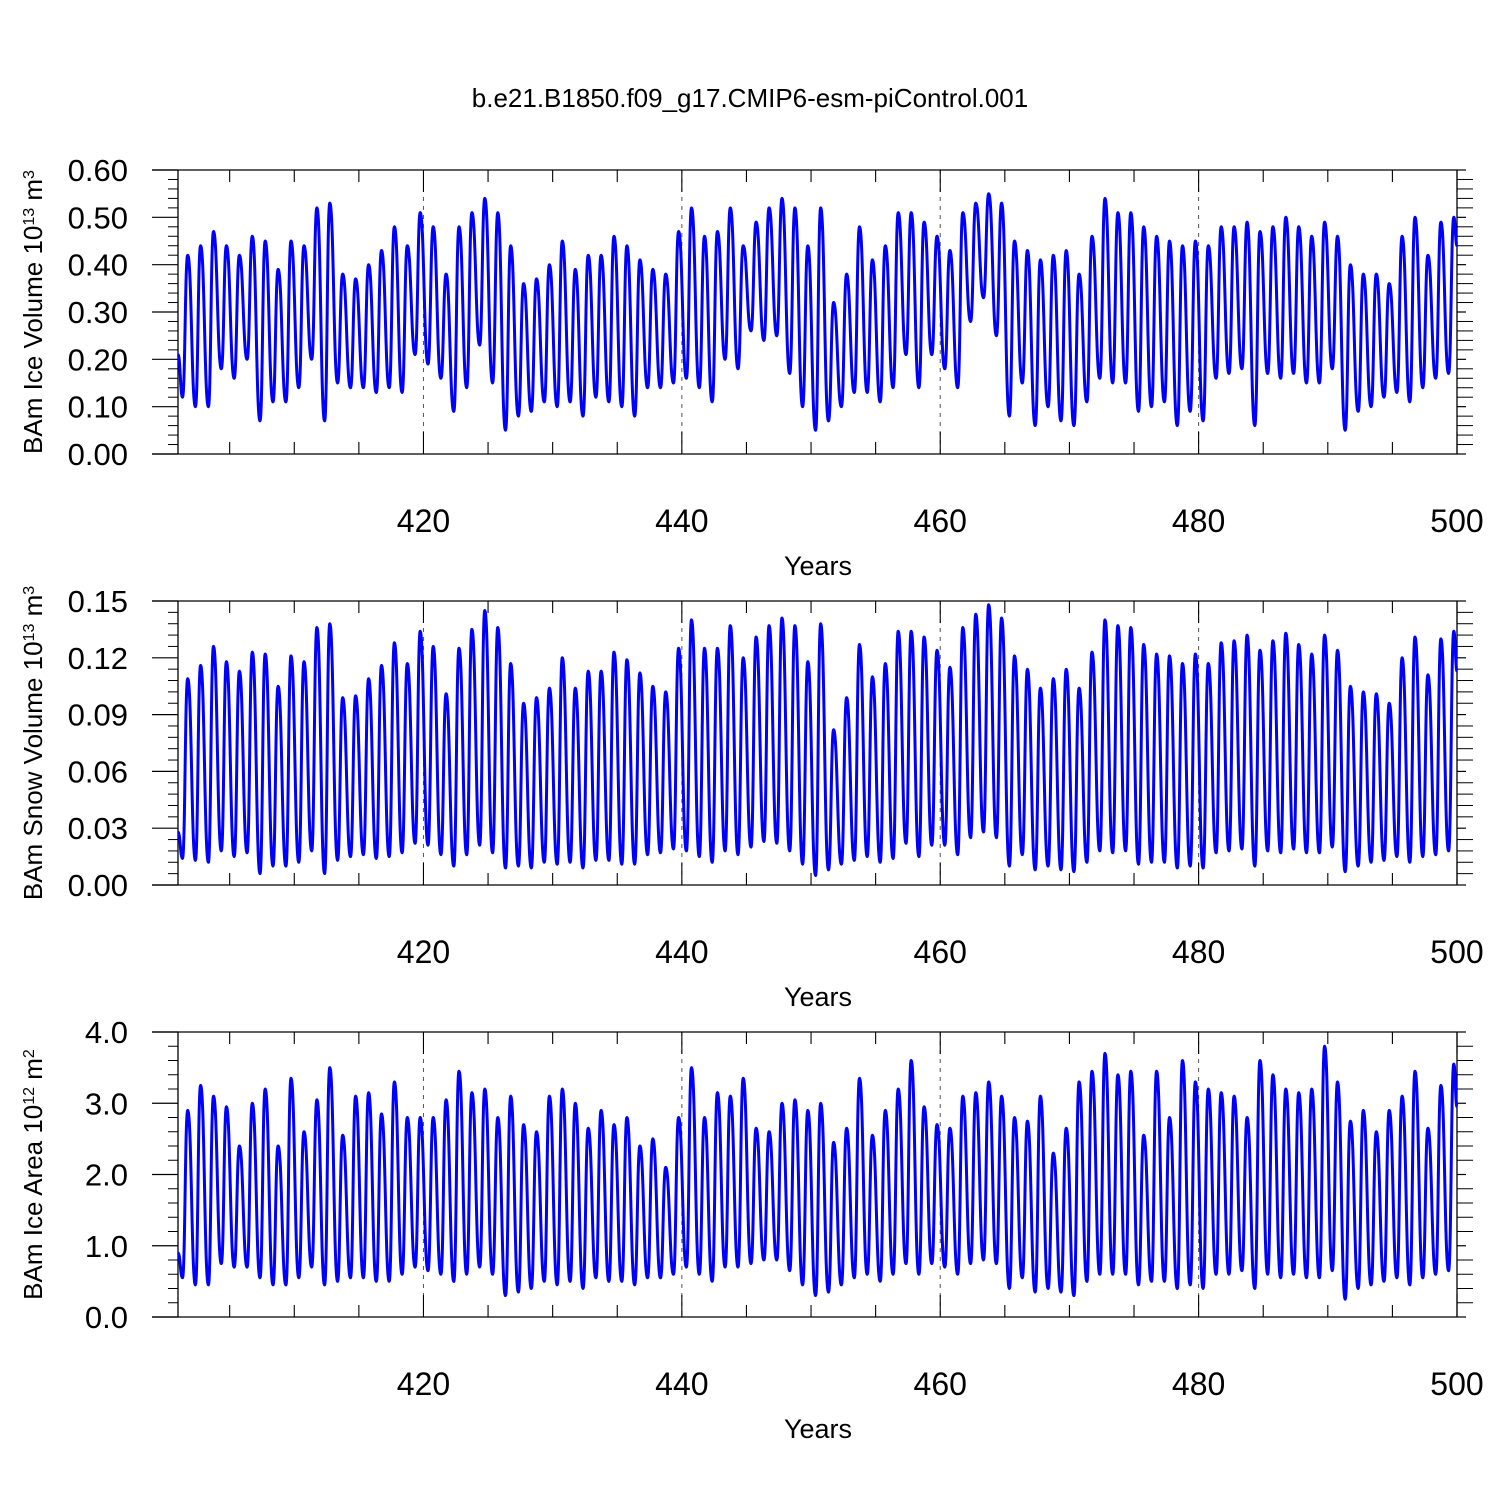 The height and width of the screenshot is (1500, 1500). I want to click on y-label-text: BAm Ice Area 10, so click(33, 1202).